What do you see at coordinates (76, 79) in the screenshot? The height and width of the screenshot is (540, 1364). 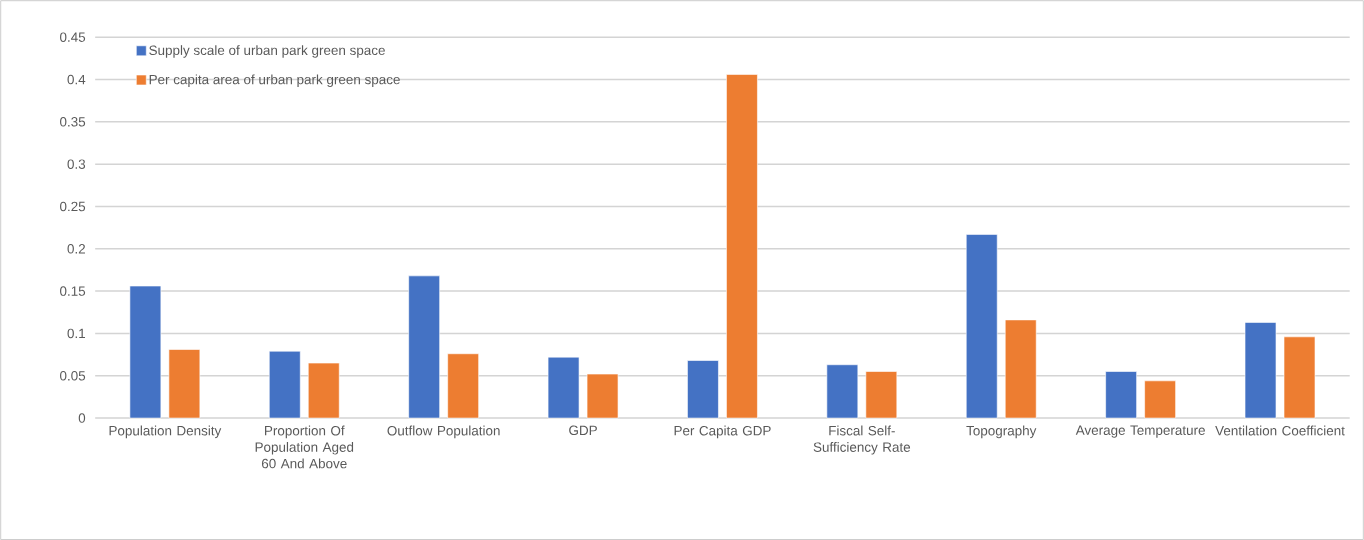 I see `y-tick-label: 0.4` at bounding box center [76, 79].